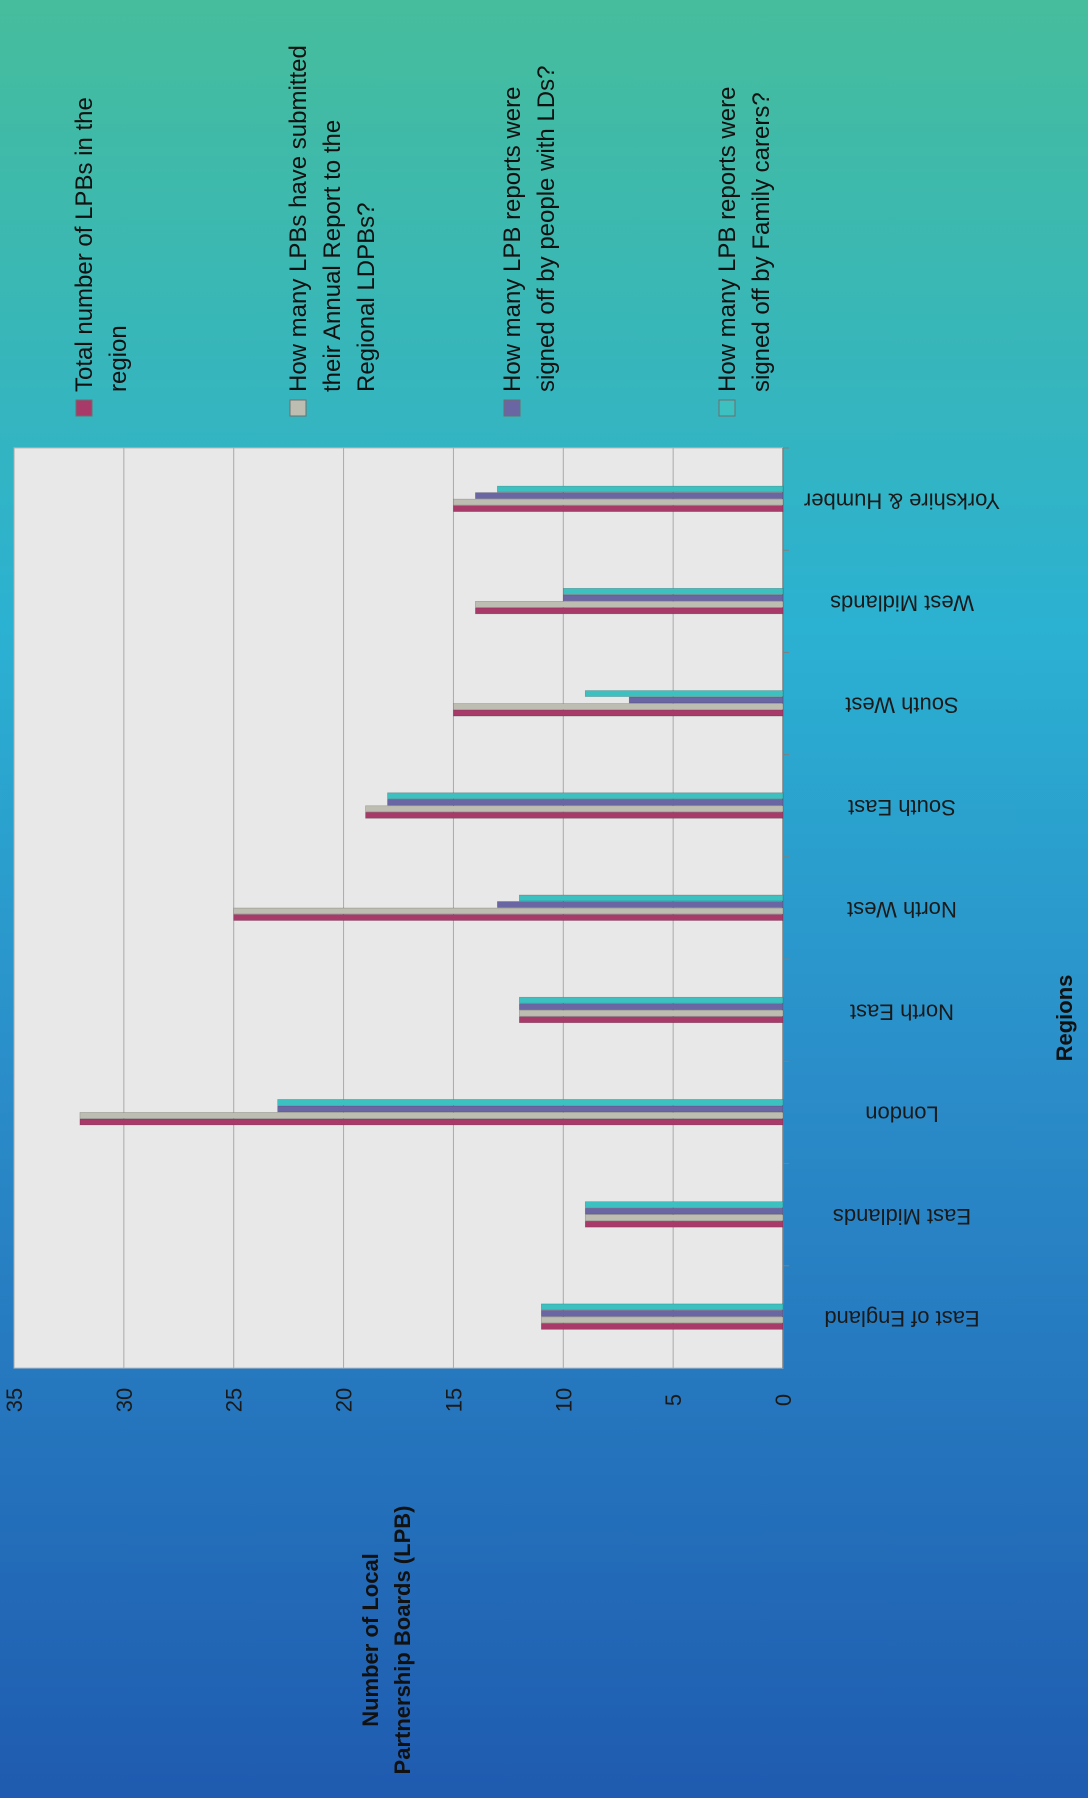  What do you see at coordinates (902, 1011) in the screenshot?
I see `category-label: North East` at bounding box center [902, 1011].